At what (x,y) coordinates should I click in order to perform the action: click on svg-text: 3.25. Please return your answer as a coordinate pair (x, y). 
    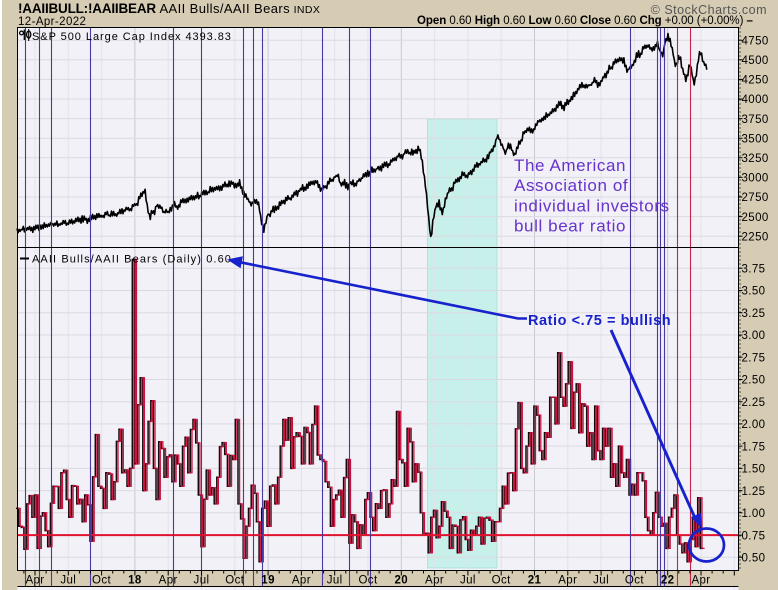
    Looking at the image, I should click on (754, 314).